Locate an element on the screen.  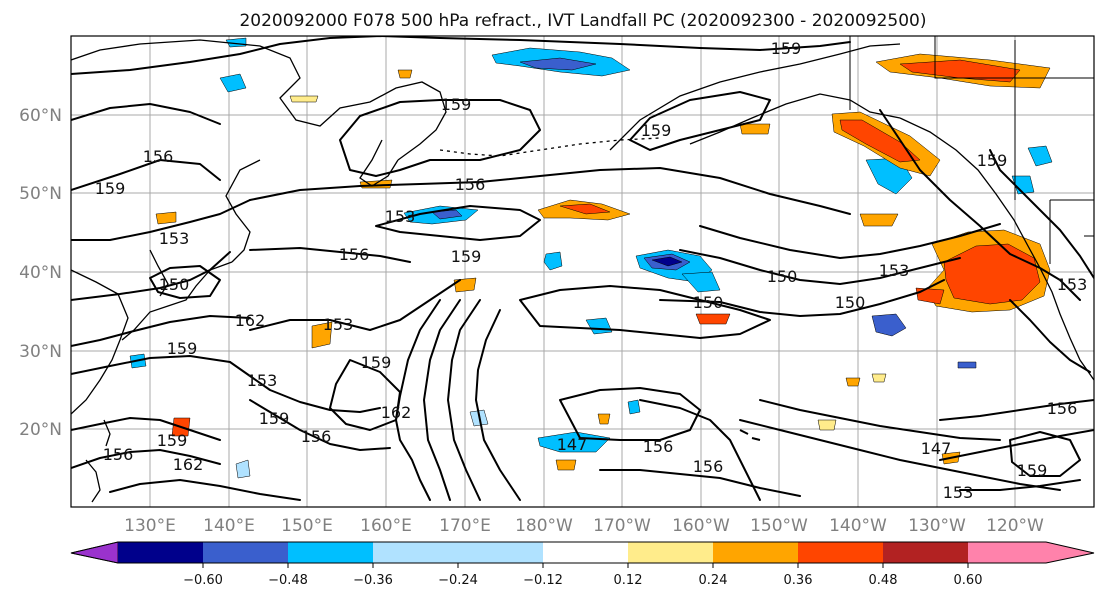
coast-china is located at coordinates (100, 342).